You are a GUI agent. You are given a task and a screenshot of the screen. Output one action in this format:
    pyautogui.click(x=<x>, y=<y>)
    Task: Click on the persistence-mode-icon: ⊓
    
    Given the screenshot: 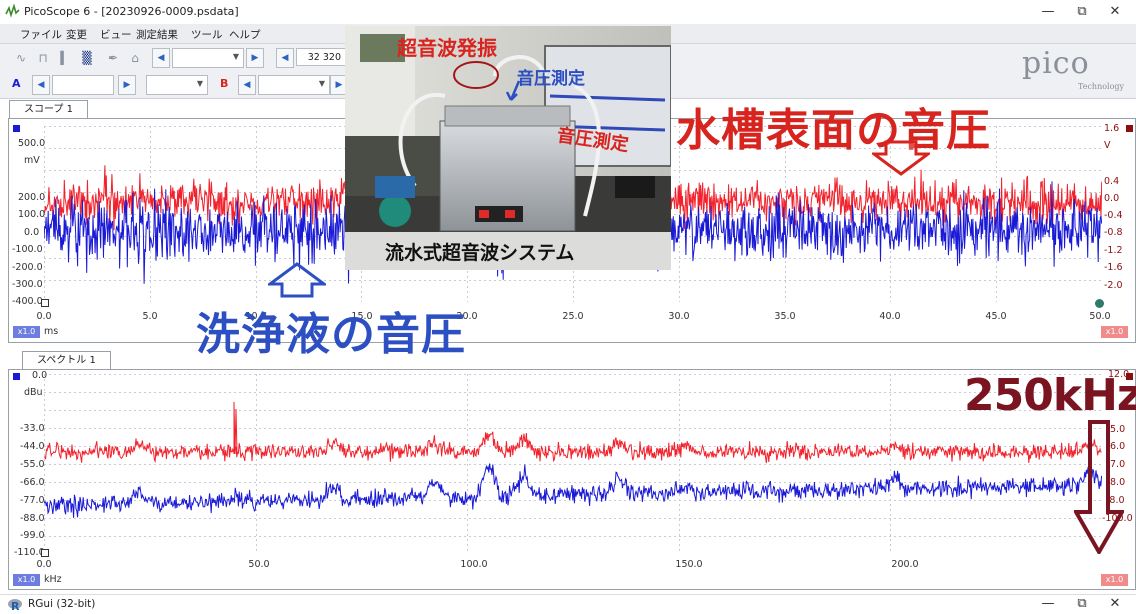 What is the action you would take?
    pyautogui.click(x=43, y=58)
    